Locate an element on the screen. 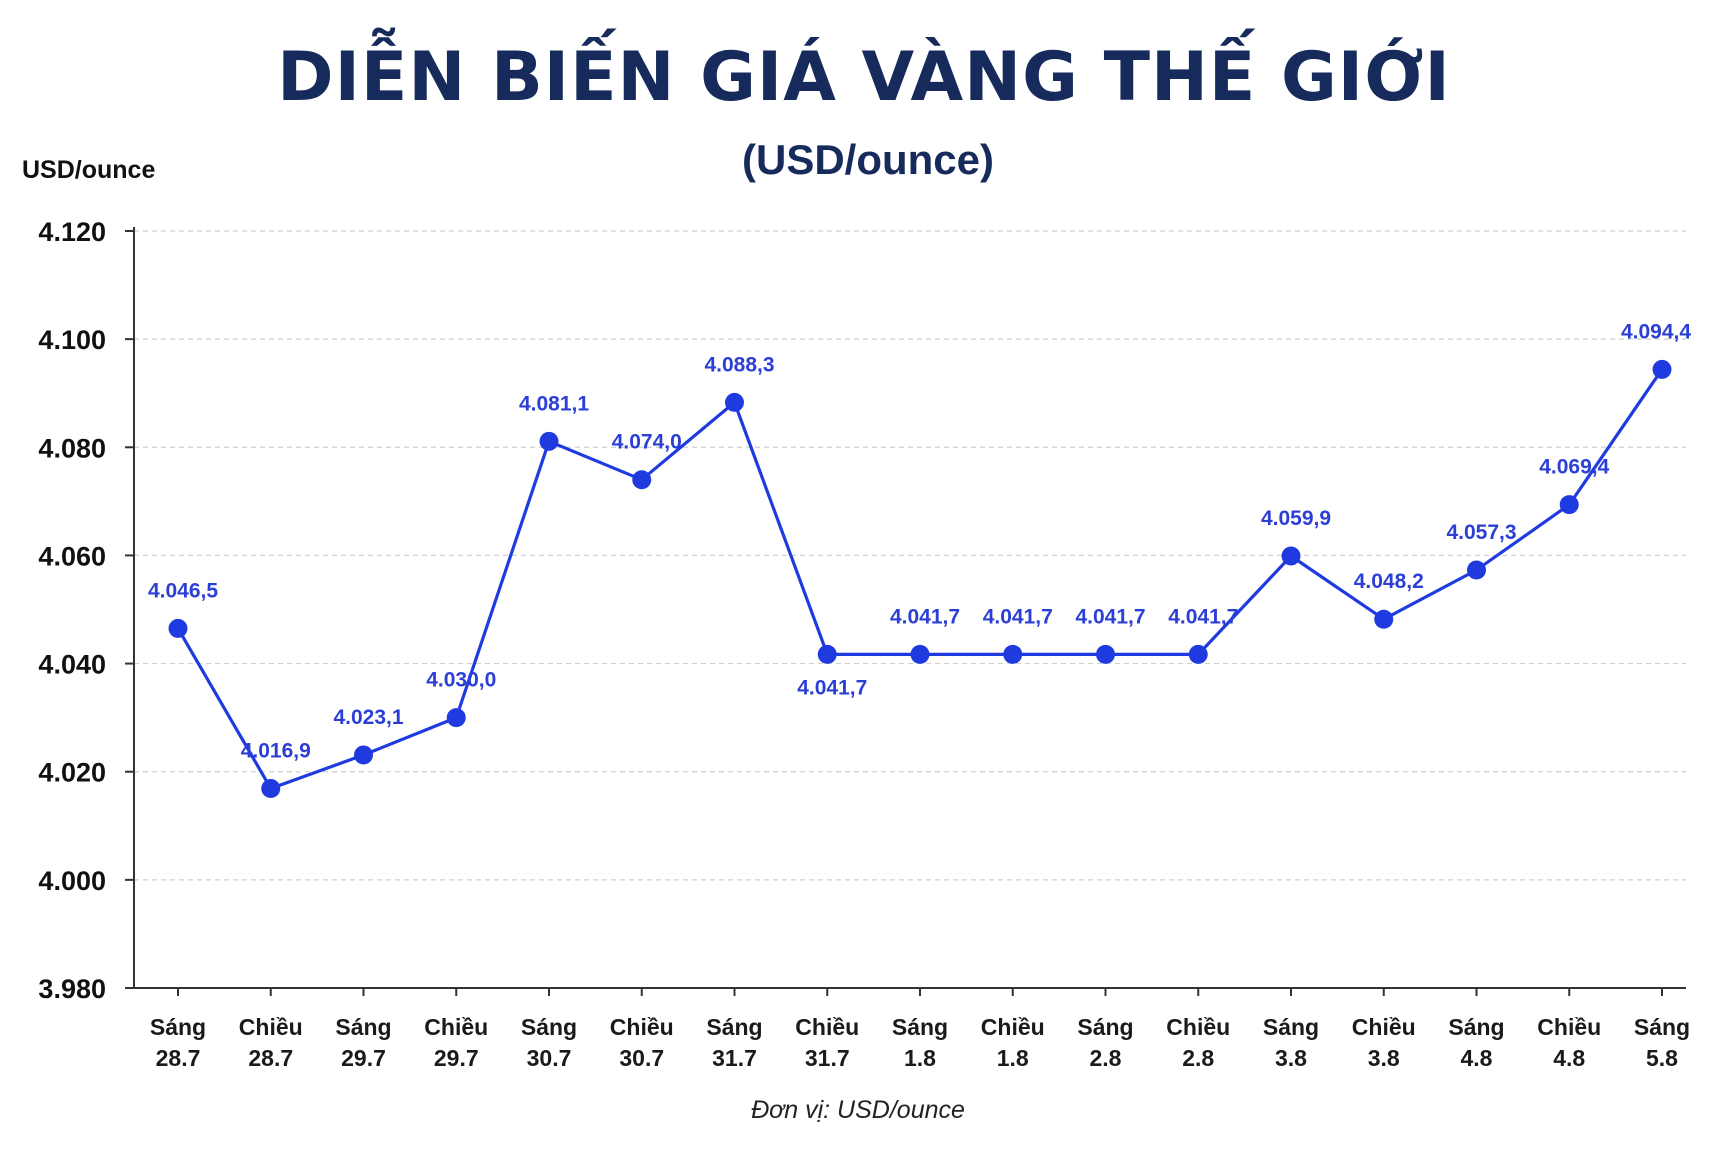 The width and height of the screenshot is (1728, 1158). data-label: 4.059,9 is located at coordinates (1296, 518).